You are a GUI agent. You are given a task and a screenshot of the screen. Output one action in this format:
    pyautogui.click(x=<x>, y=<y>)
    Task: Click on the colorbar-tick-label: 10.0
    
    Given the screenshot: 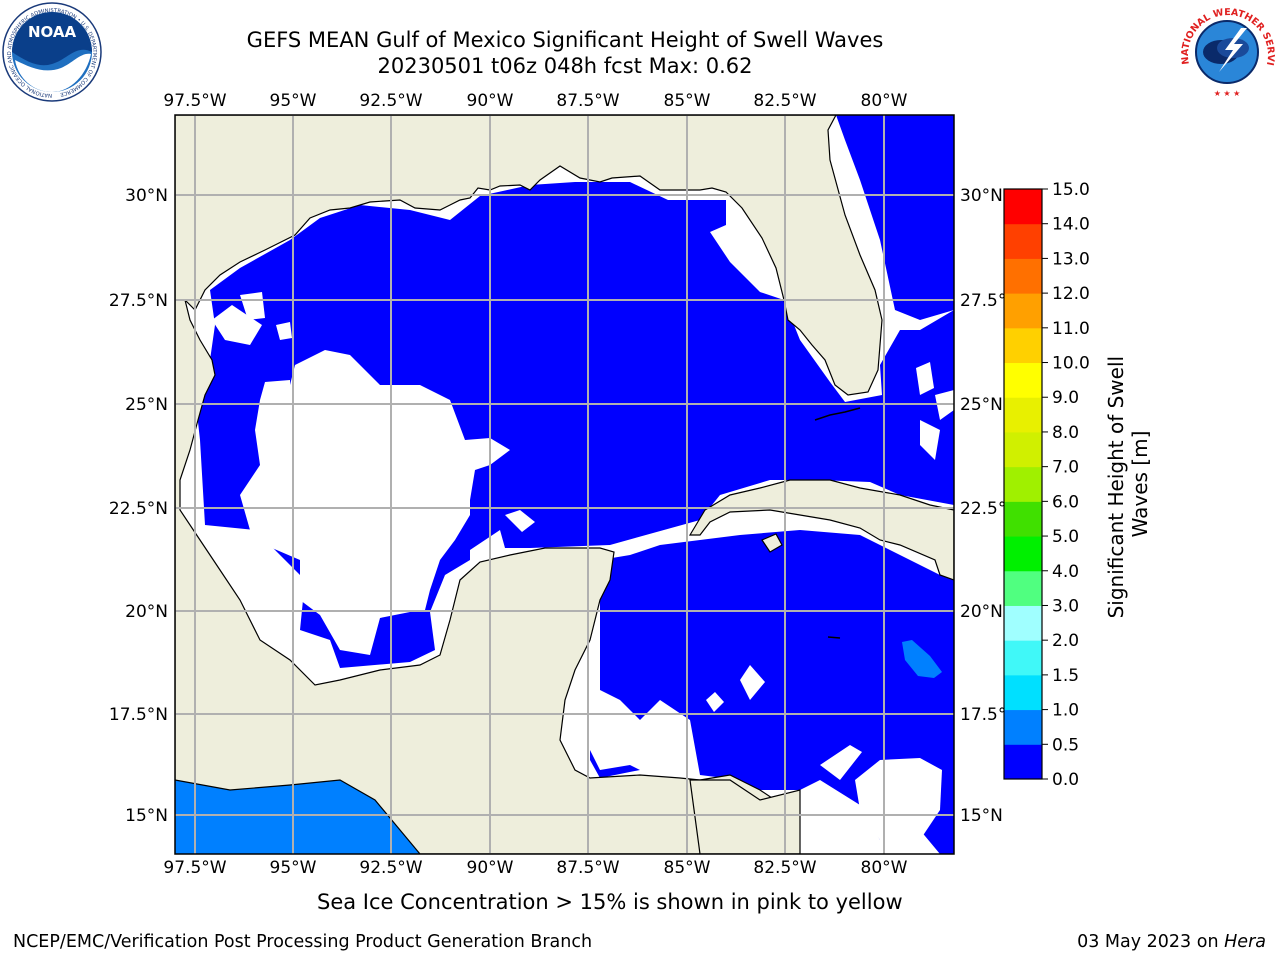 What is the action you would take?
    pyautogui.click(x=1071, y=364)
    